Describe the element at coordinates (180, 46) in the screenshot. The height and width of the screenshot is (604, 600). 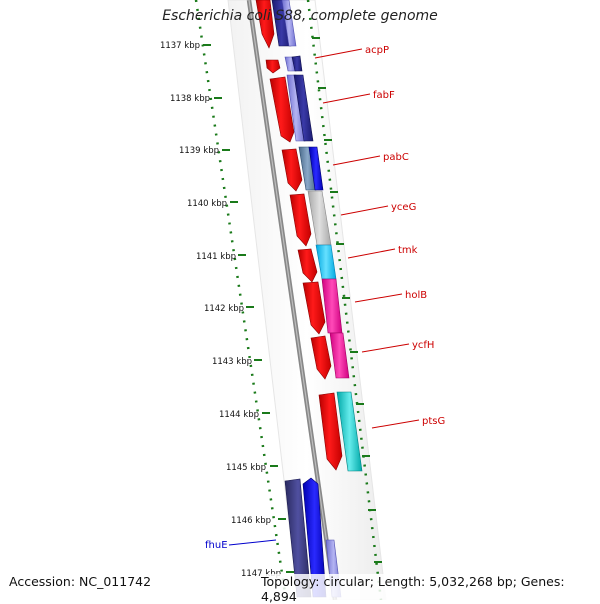
I see `tick-label: 1137 kbp` at that location.